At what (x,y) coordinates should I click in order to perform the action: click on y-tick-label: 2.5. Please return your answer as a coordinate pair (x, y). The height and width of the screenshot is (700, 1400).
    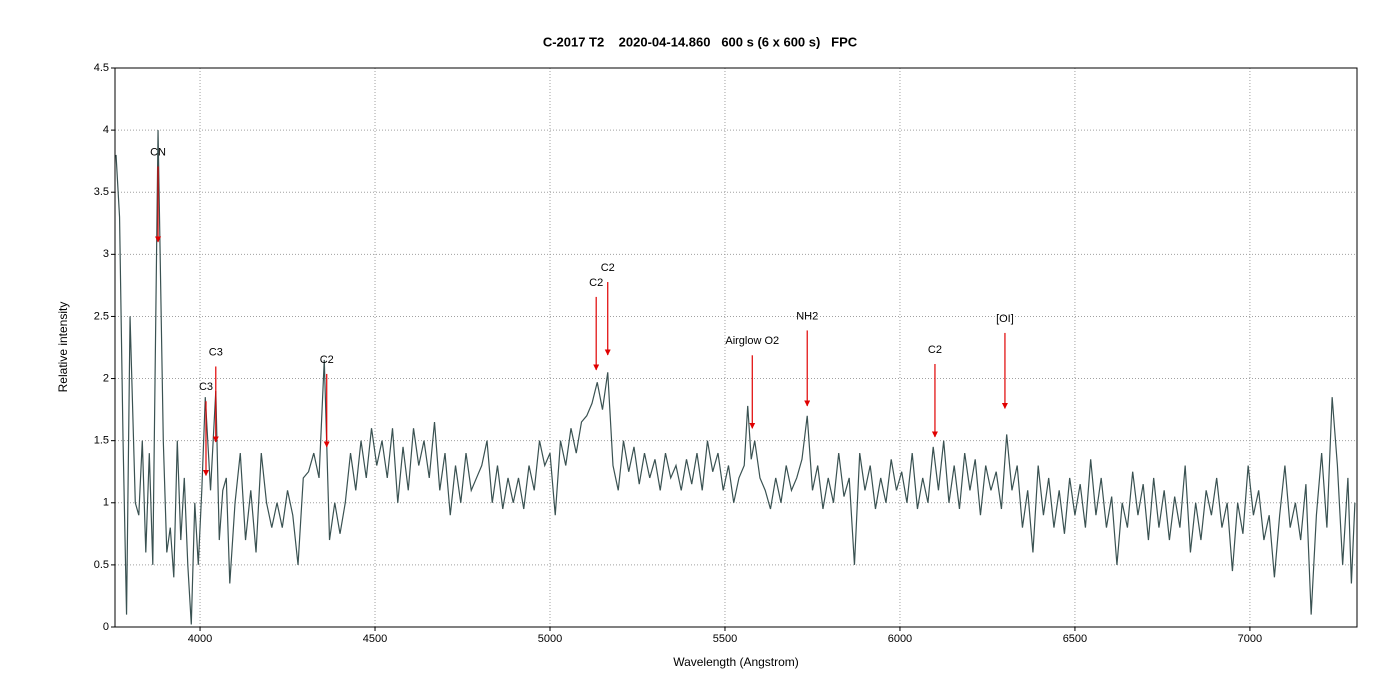
    Looking at the image, I should click on (101, 316).